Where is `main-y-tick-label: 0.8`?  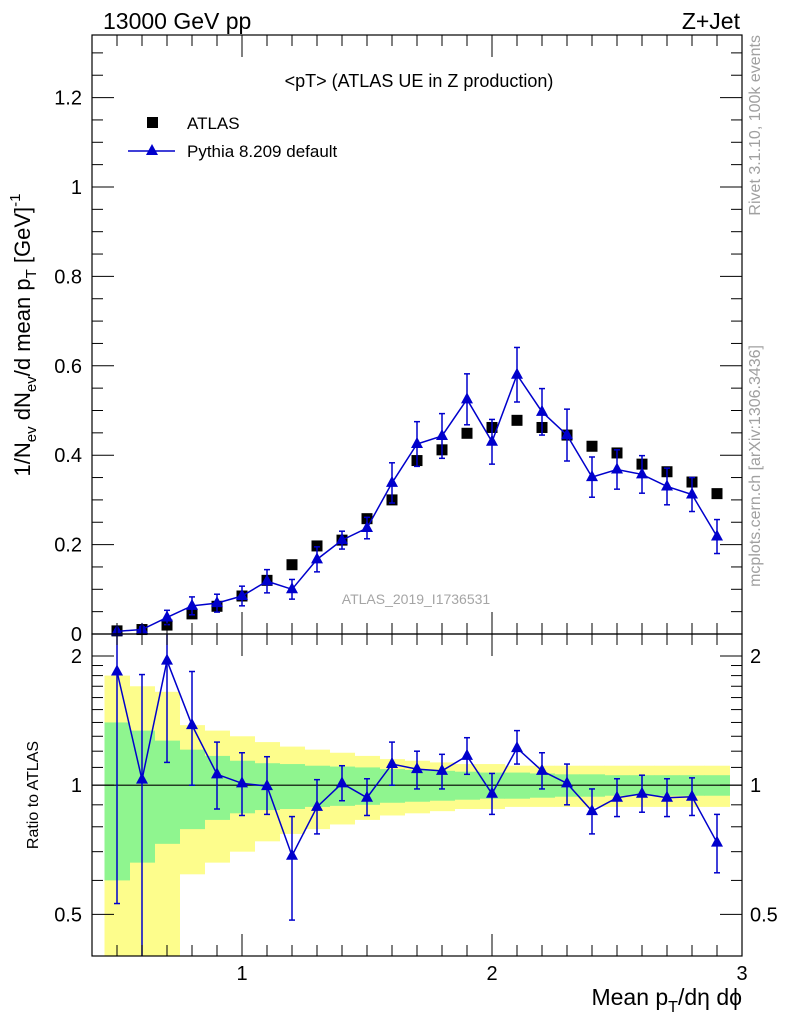
main-y-tick-label: 0.8 is located at coordinates (68, 277).